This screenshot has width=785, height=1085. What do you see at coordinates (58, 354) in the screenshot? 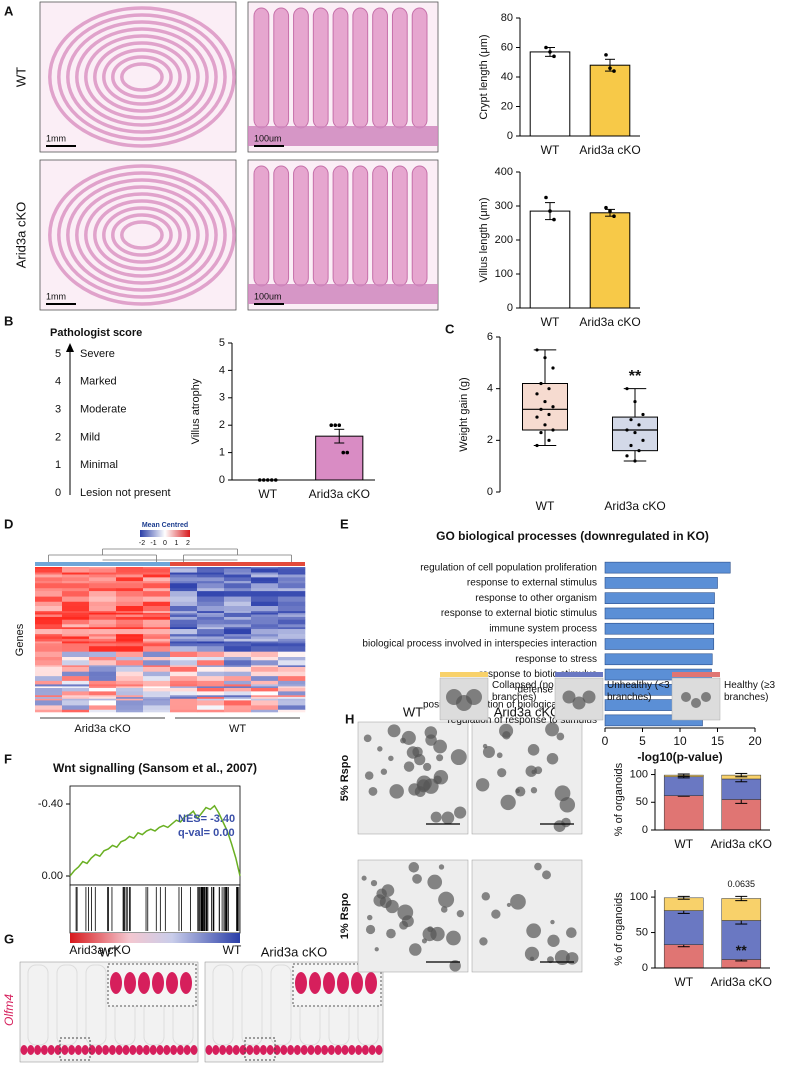
I see `score-number: 5` at bounding box center [58, 354].